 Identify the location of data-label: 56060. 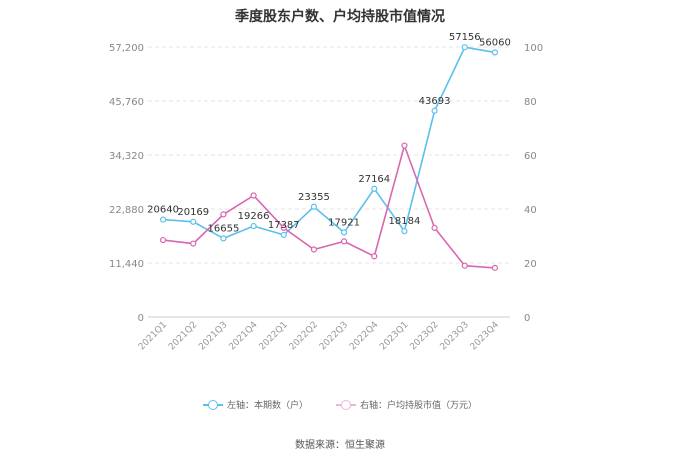
(495, 42).